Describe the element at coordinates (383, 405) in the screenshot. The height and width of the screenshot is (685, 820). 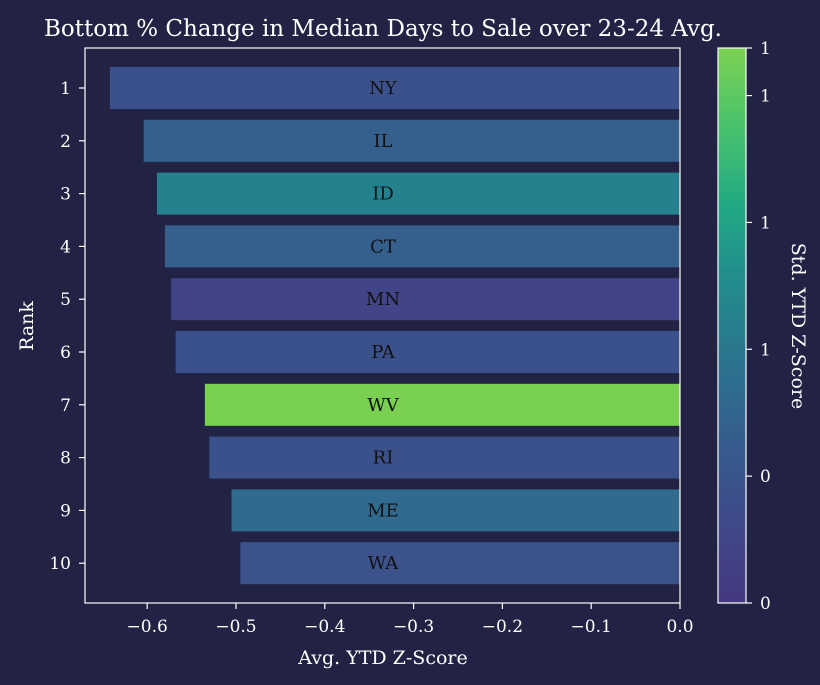
I see `bar-label: WV` at that location.